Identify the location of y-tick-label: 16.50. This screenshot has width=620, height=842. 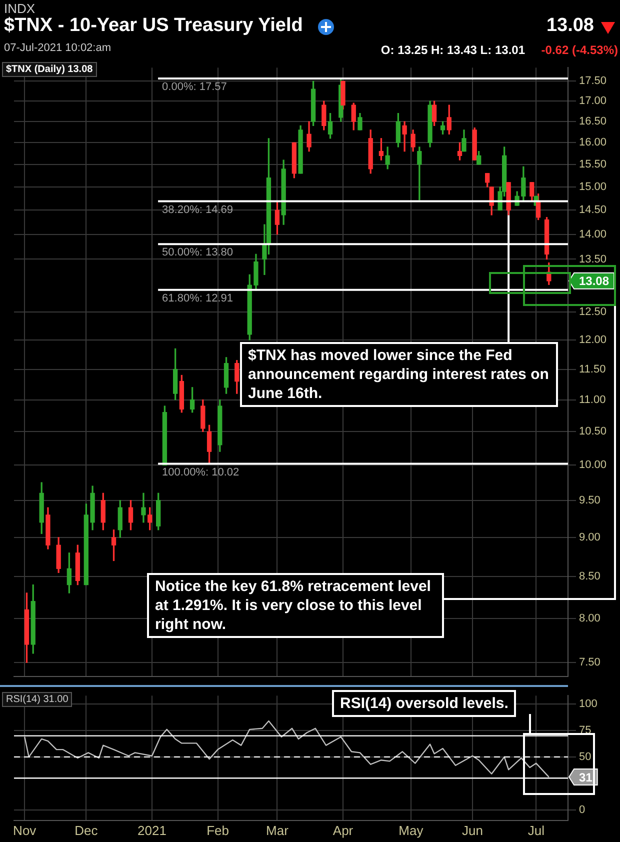
(593, 122).